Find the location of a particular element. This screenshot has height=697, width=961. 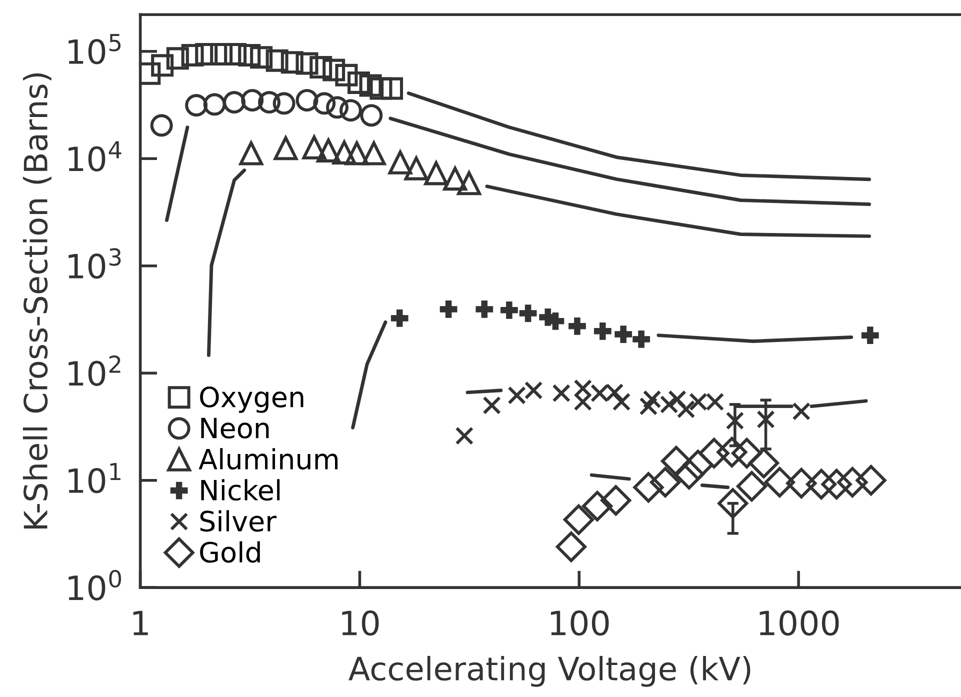

legend-label: Neon is located at coordinates (235, 428).